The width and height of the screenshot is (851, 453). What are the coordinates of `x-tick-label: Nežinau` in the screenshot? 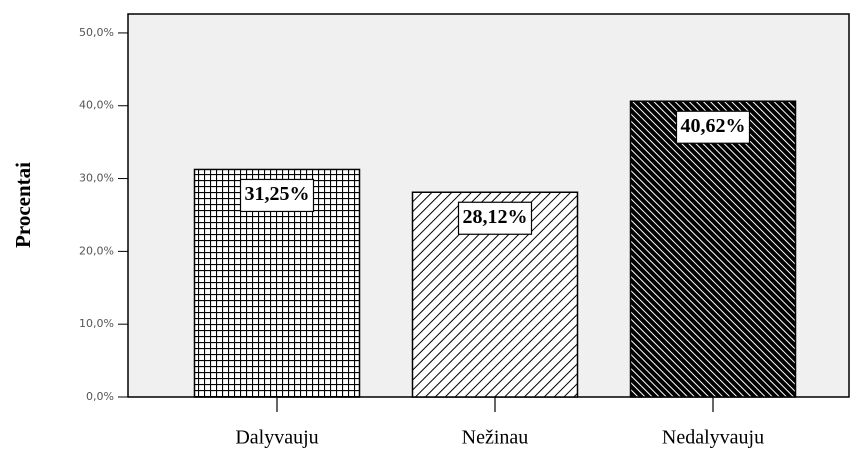 It's located at (495, 438).